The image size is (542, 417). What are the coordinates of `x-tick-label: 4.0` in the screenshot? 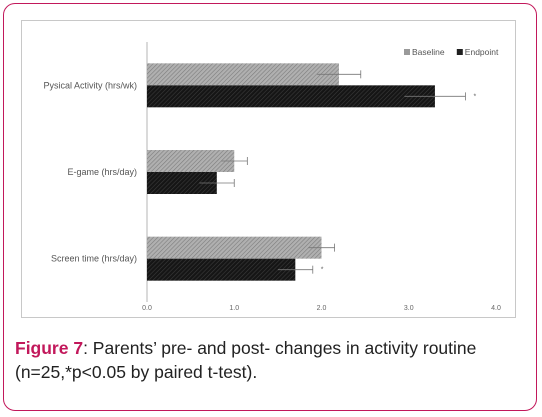 It's located at (496, 308).